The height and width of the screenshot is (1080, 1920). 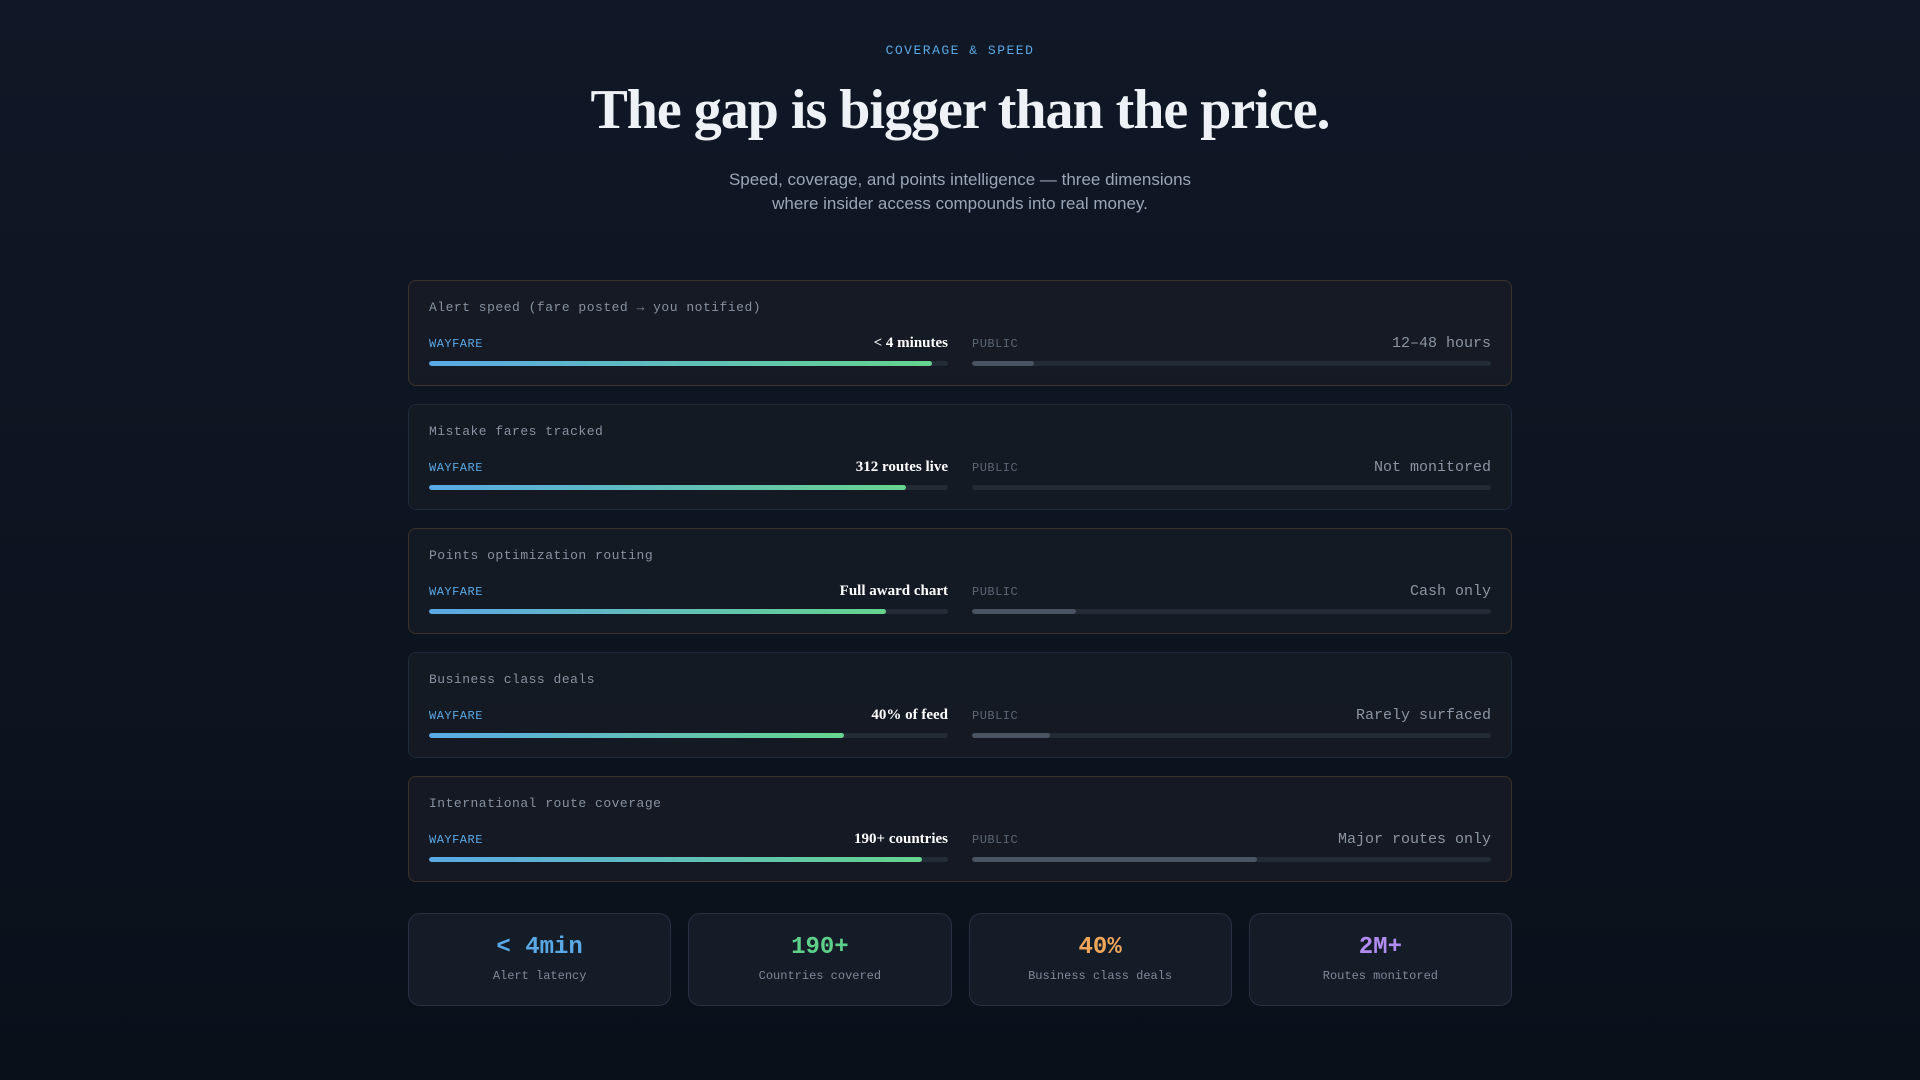 What do you see at coordinates (539, 976) in the screenshot?
I see `stat-label: Alert latency` at bounding box center [539, 976].